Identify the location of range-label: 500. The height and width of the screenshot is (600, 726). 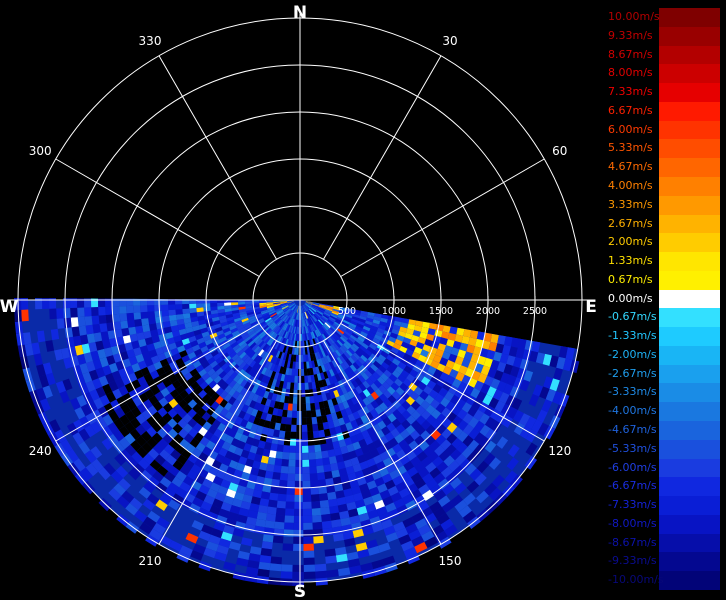
(347, 311).